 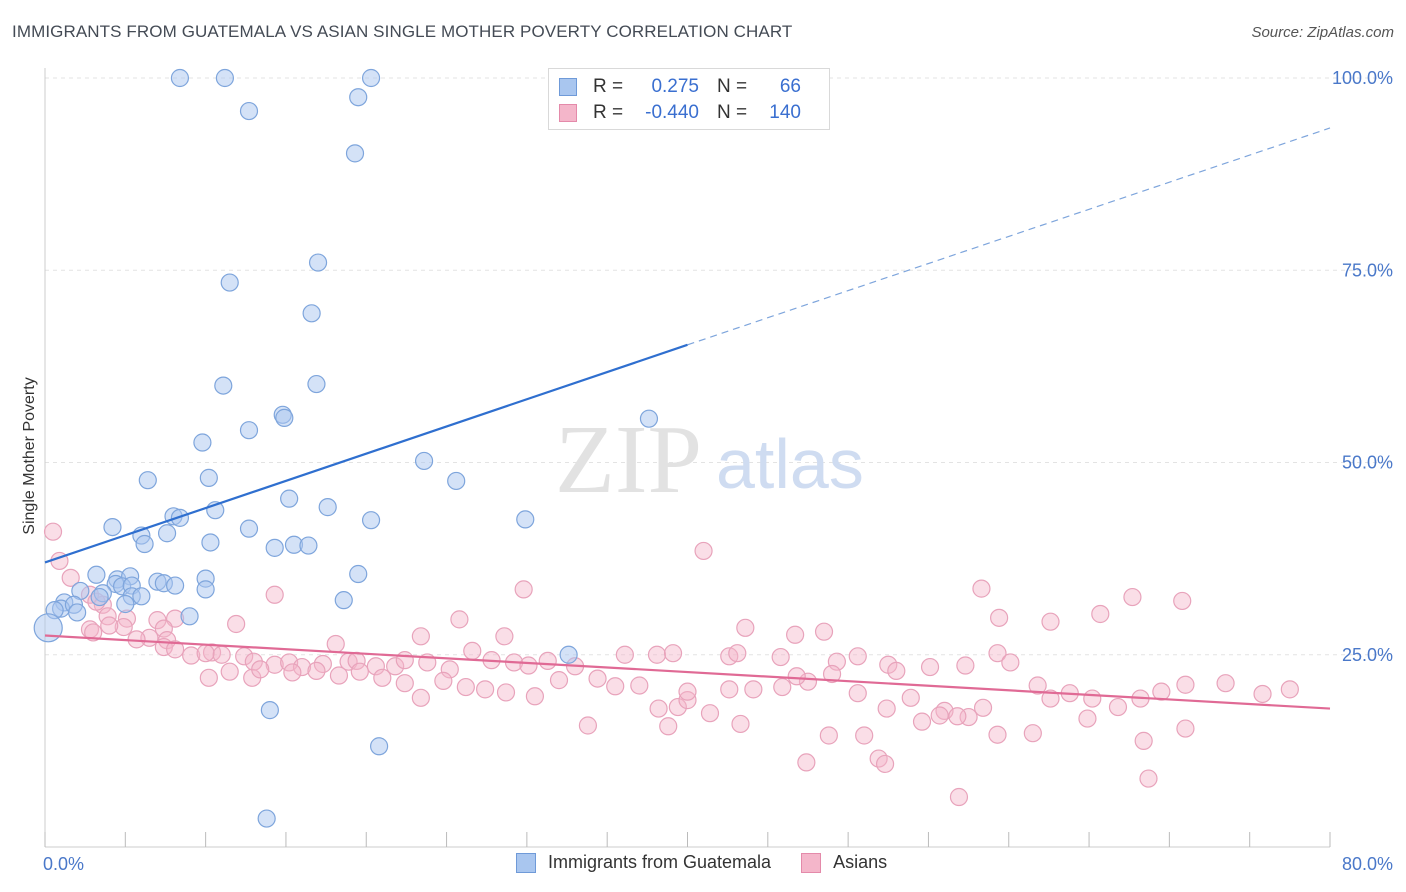 What do you see at coordinates (1367, 270) in the screenshot?
I see `y-tick-label: 75.0%` at bounding box center [1367, 270].